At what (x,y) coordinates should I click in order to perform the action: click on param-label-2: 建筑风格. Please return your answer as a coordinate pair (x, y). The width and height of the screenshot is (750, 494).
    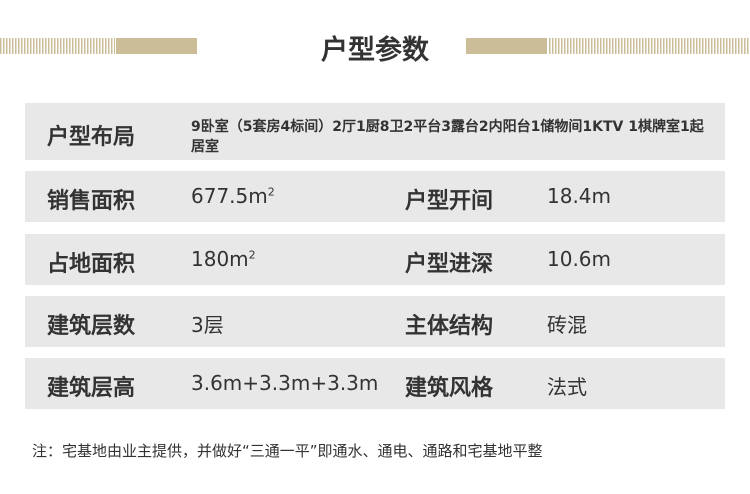
    Looking at the image, I should click on (449, 388).